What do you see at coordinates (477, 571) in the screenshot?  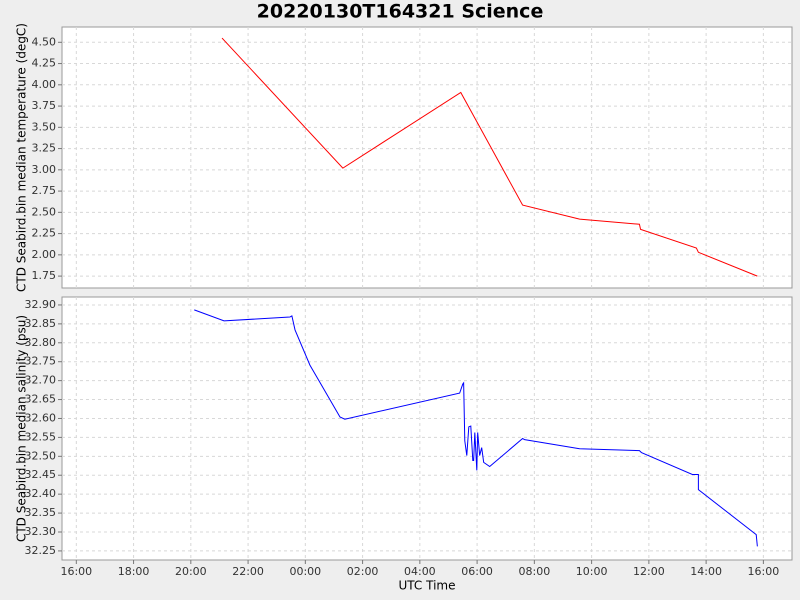 I see `x-tick-label: 06:00` at bounding box center [477, 571].